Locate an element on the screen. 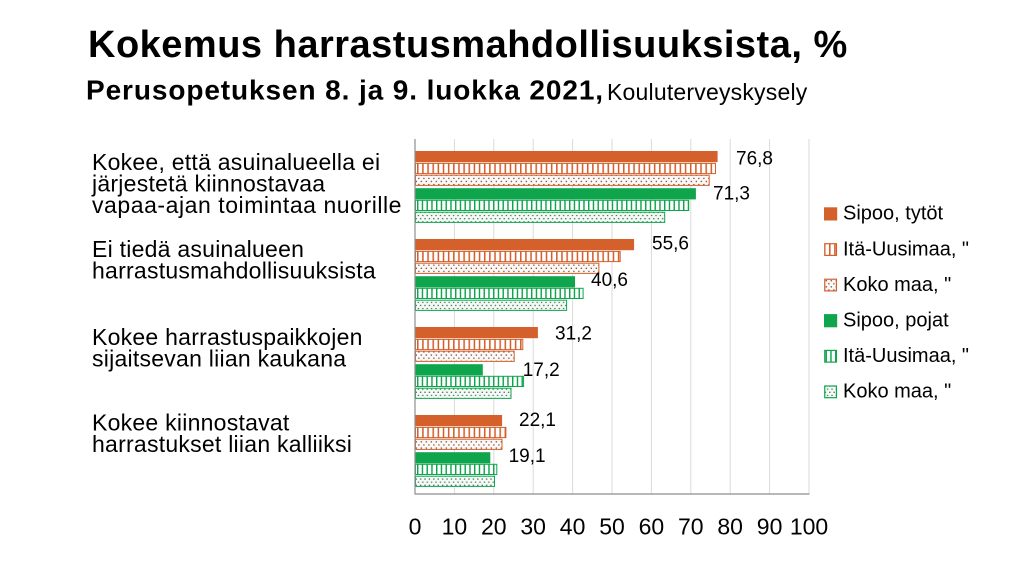 This screenshot has height=568, width=1024. svg-text: sijaitsevan liian kaukana is located at coordinates (219, 358).